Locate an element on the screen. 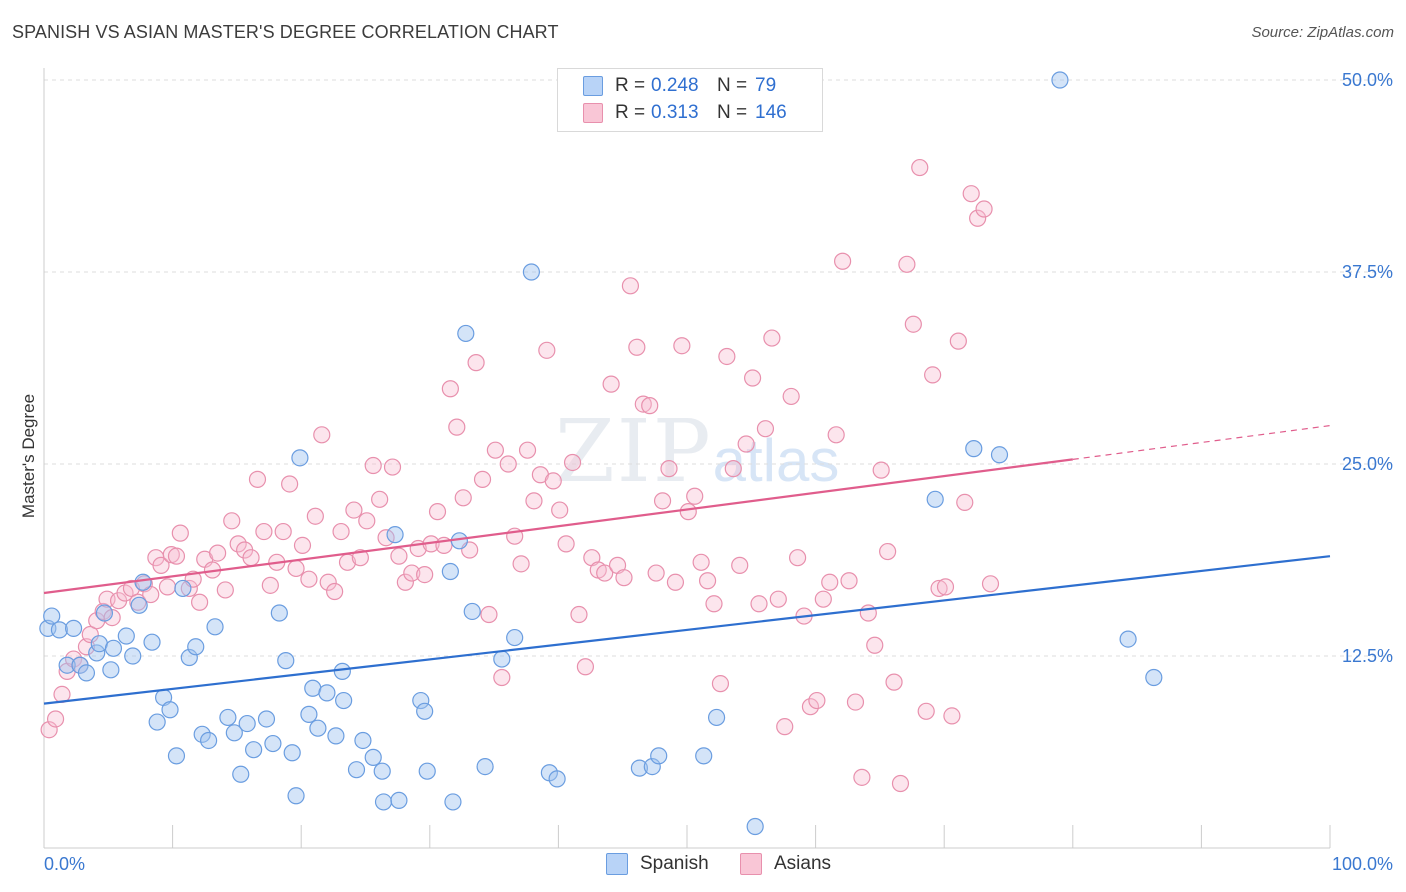  stats-legend-row-asians: R = 0.313 N = 146 is located at coordinates (685, 113).